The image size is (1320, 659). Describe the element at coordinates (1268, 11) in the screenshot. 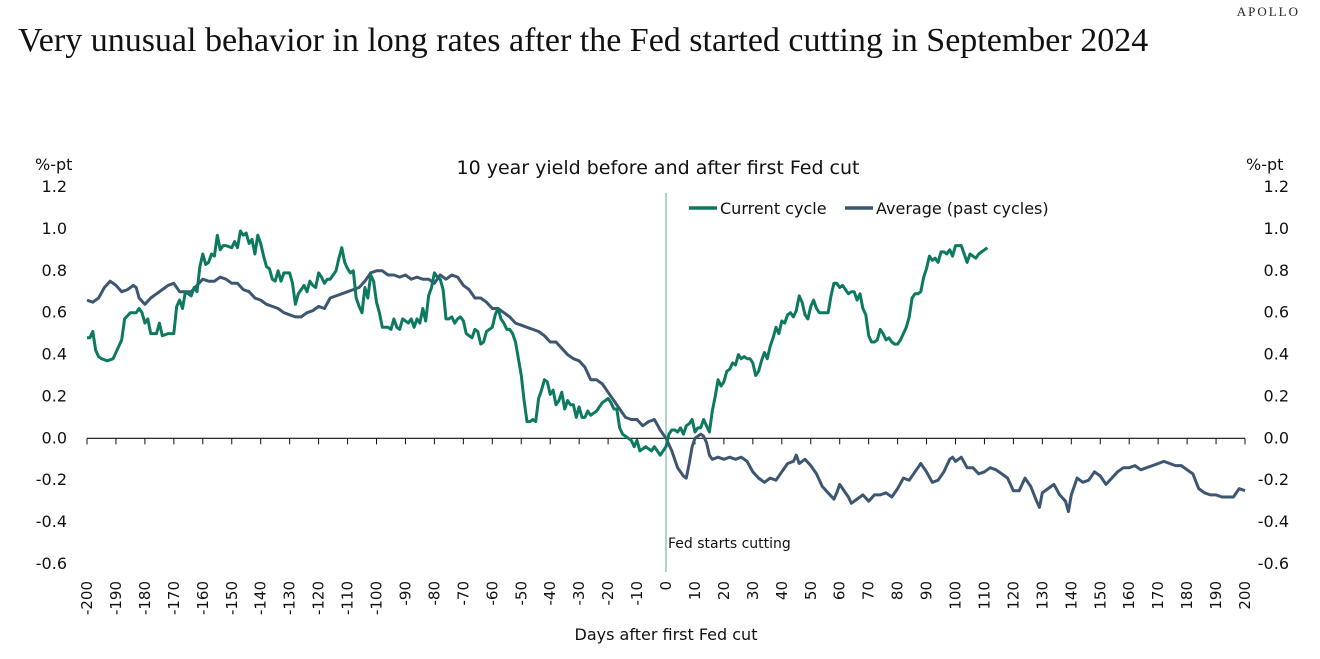

I see `brand-logo: APOLLO` at that location.